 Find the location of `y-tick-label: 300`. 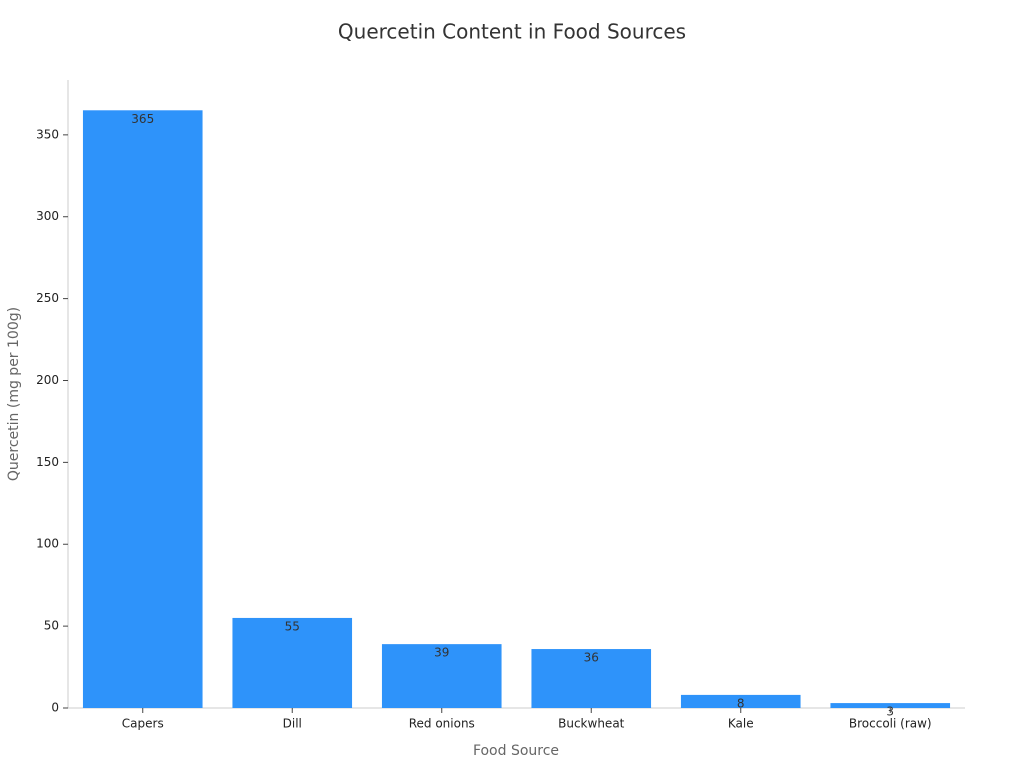

y-tick-label: 300 is located at coordinates (47, 216).